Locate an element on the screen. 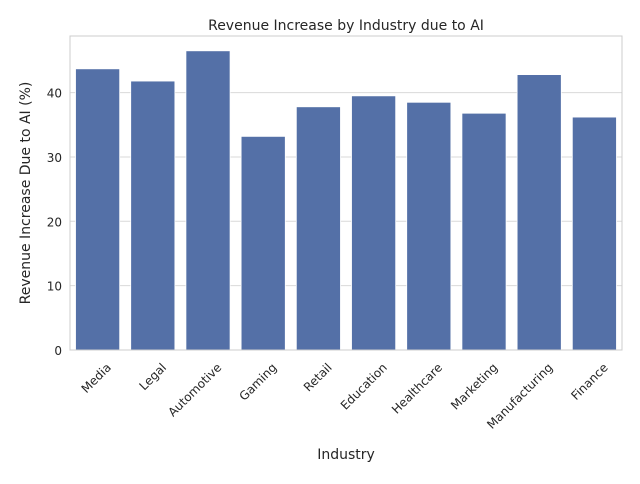 The height and width of the screenshot is (484, 640). bar-healthcare is located at coordinates (429, 226).